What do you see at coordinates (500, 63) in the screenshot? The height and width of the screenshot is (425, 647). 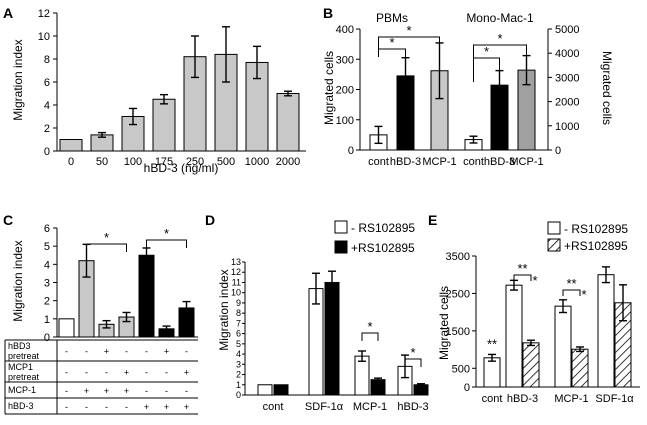 I see `b-sig-bracket-monomac-mcp1` at bounding box center [500, 63].